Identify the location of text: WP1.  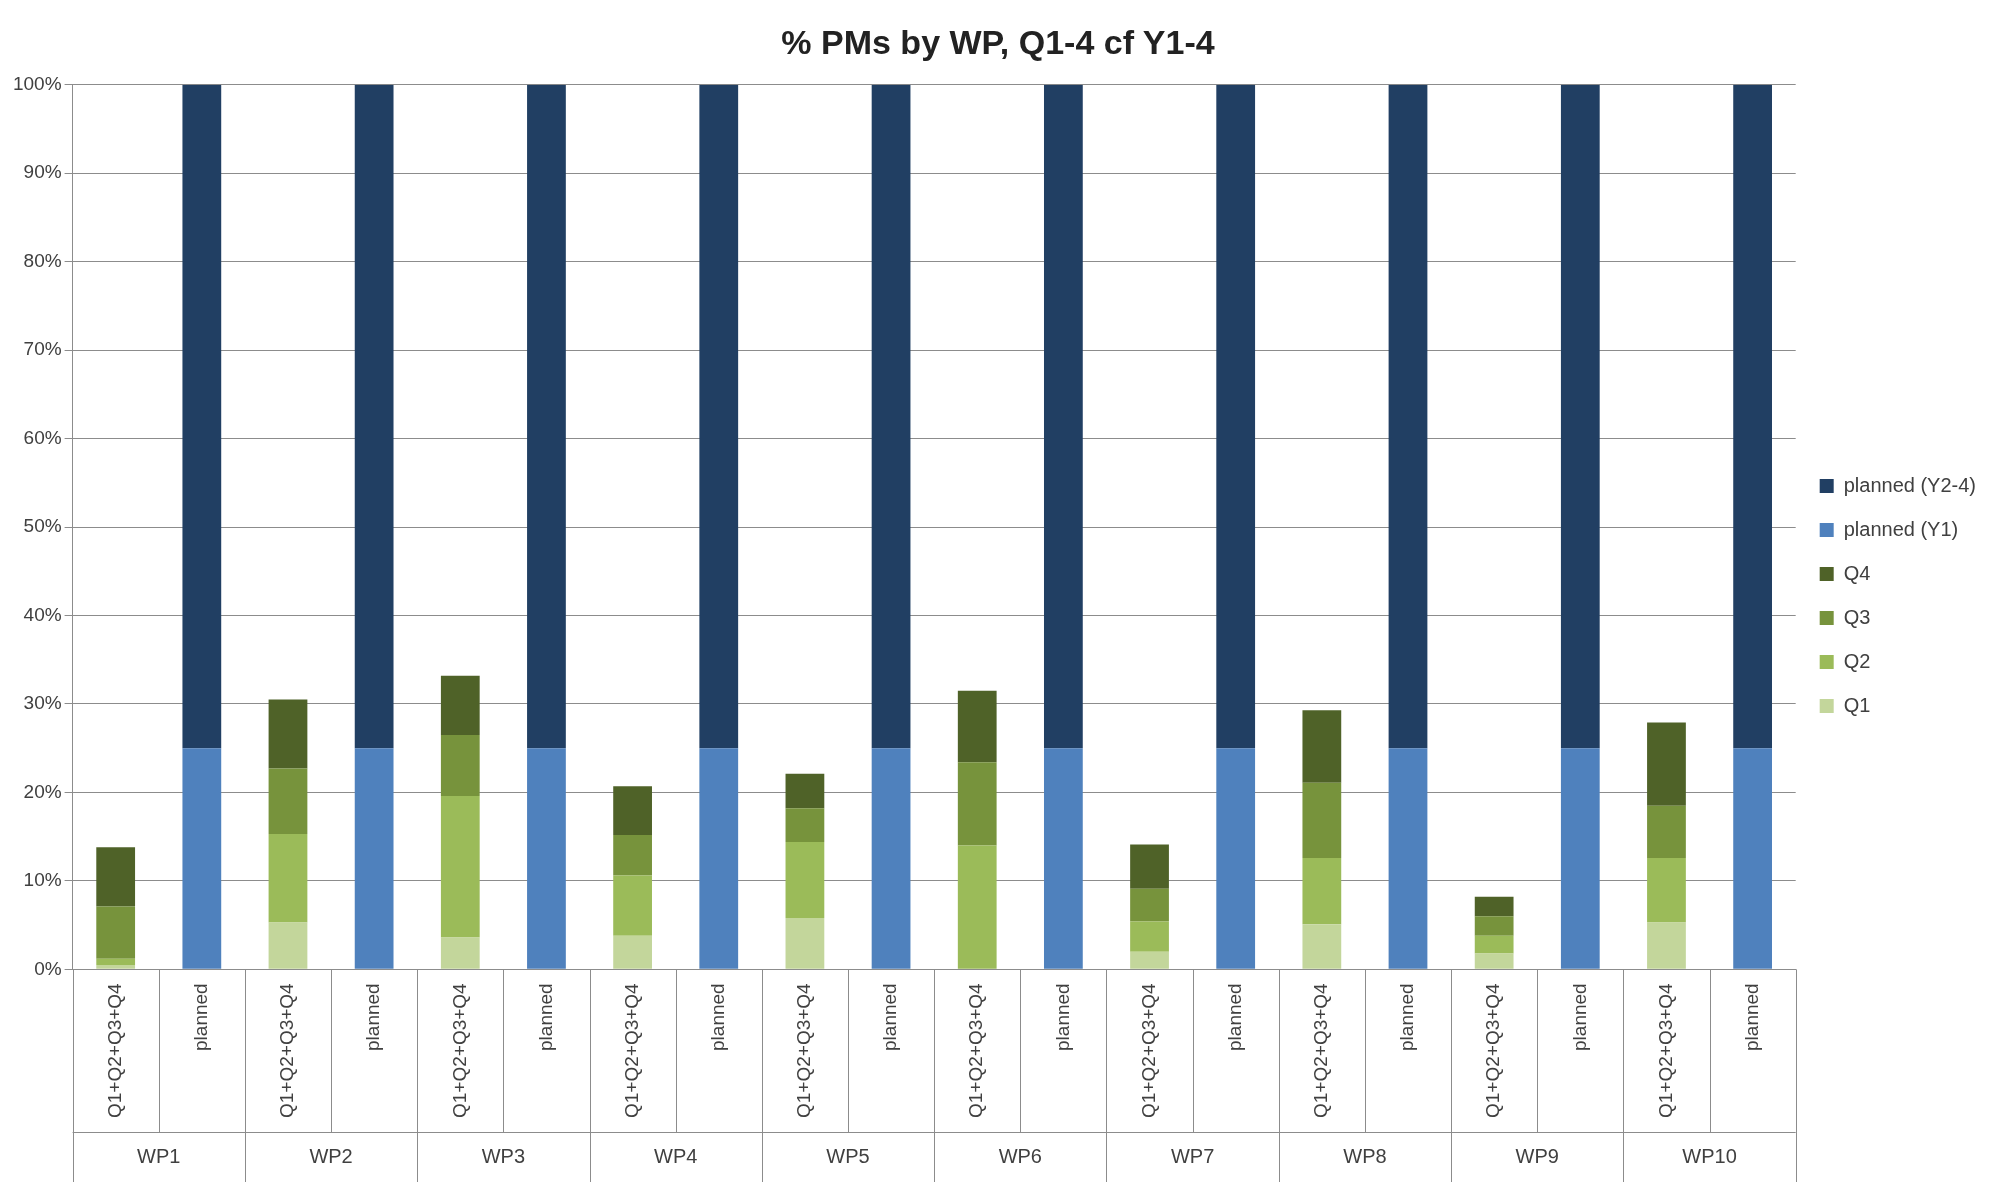
(159, 1155).